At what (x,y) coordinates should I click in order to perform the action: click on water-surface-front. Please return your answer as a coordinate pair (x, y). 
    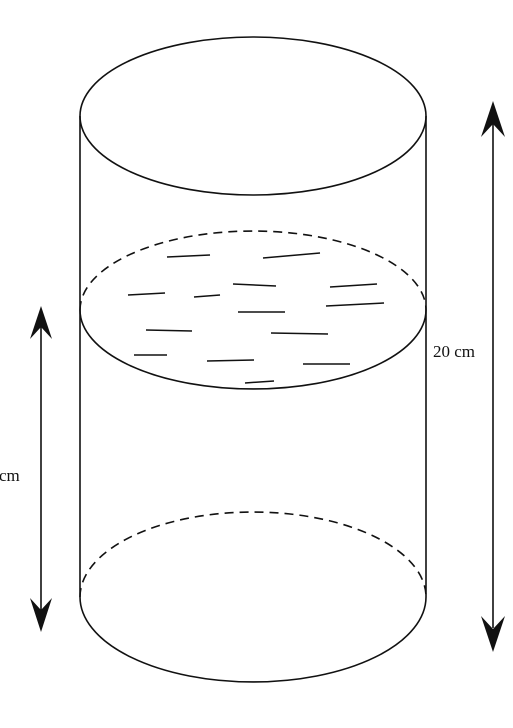
    Looking at the image, I should click on (253, 349).